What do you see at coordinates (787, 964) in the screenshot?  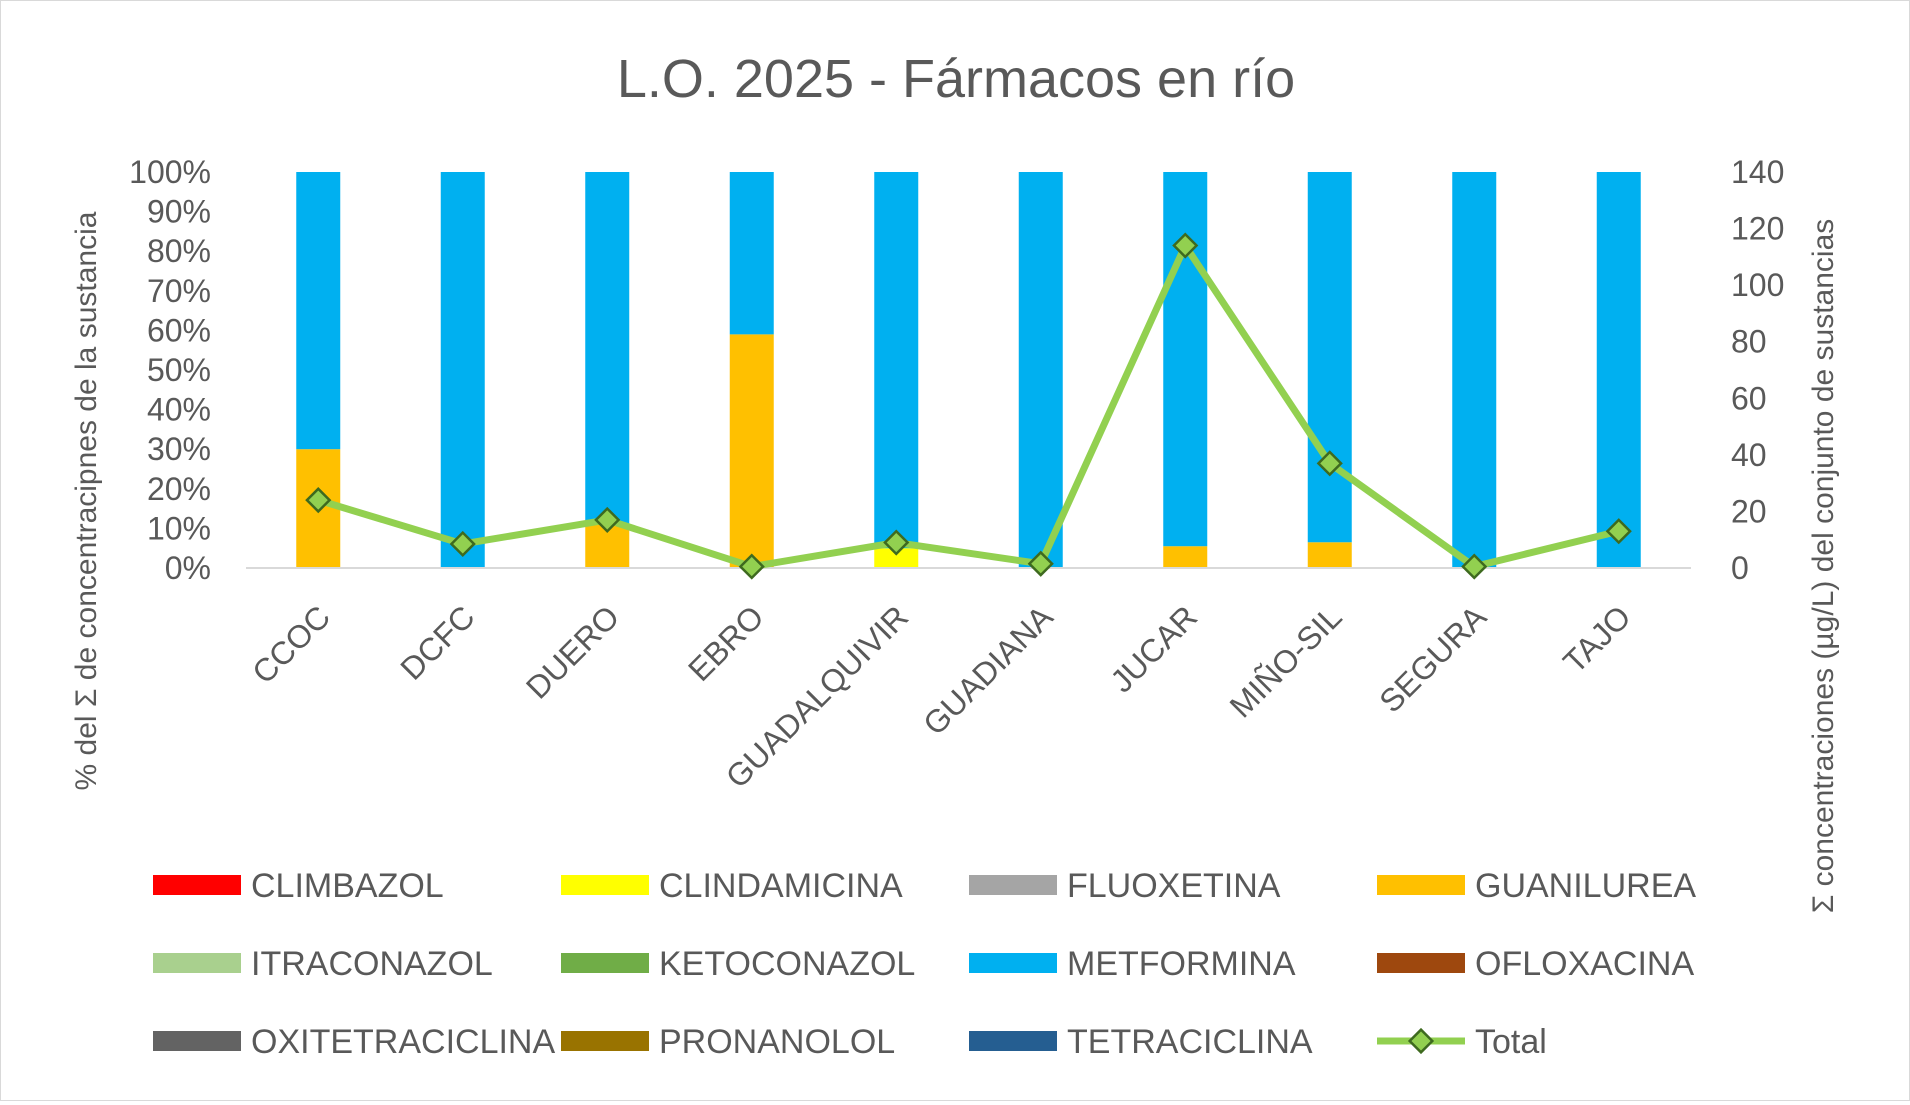 I see `legend-label: KETOCONAZOL` at bounding box center [787, 964].